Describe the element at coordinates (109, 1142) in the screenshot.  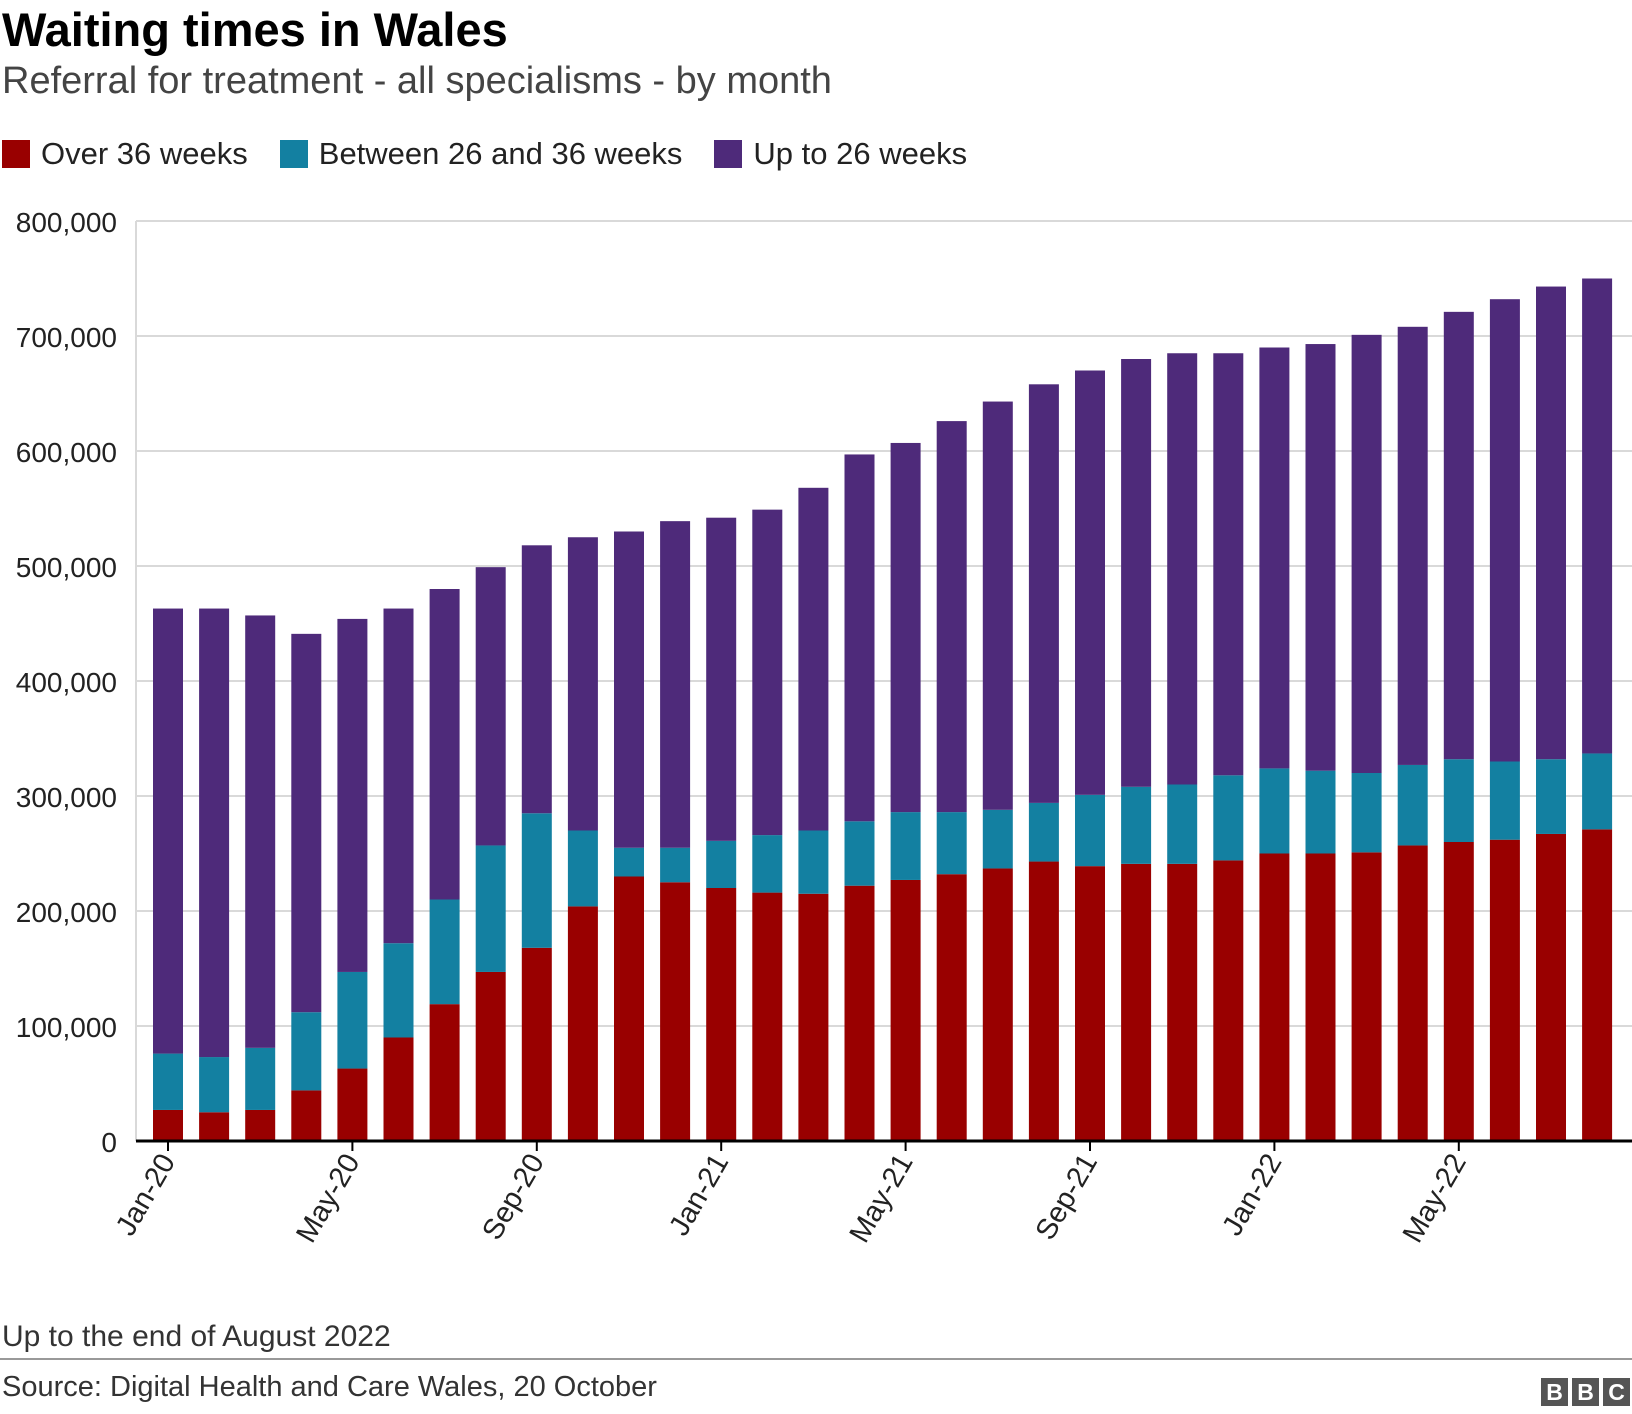
I see `y-tick-label: 0` at that location.